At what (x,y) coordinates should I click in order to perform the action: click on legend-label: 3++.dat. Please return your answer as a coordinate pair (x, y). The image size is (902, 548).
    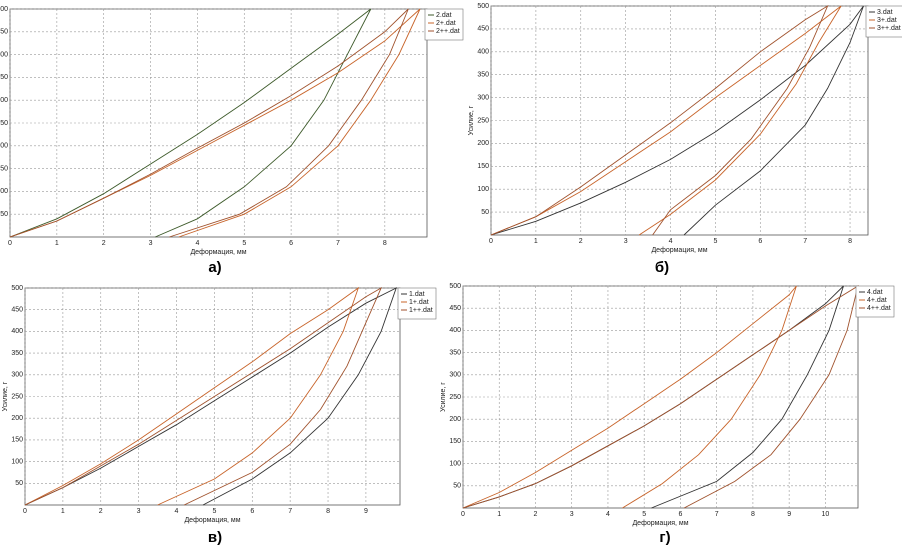
    Looking at the image, I should click on (889, 28).